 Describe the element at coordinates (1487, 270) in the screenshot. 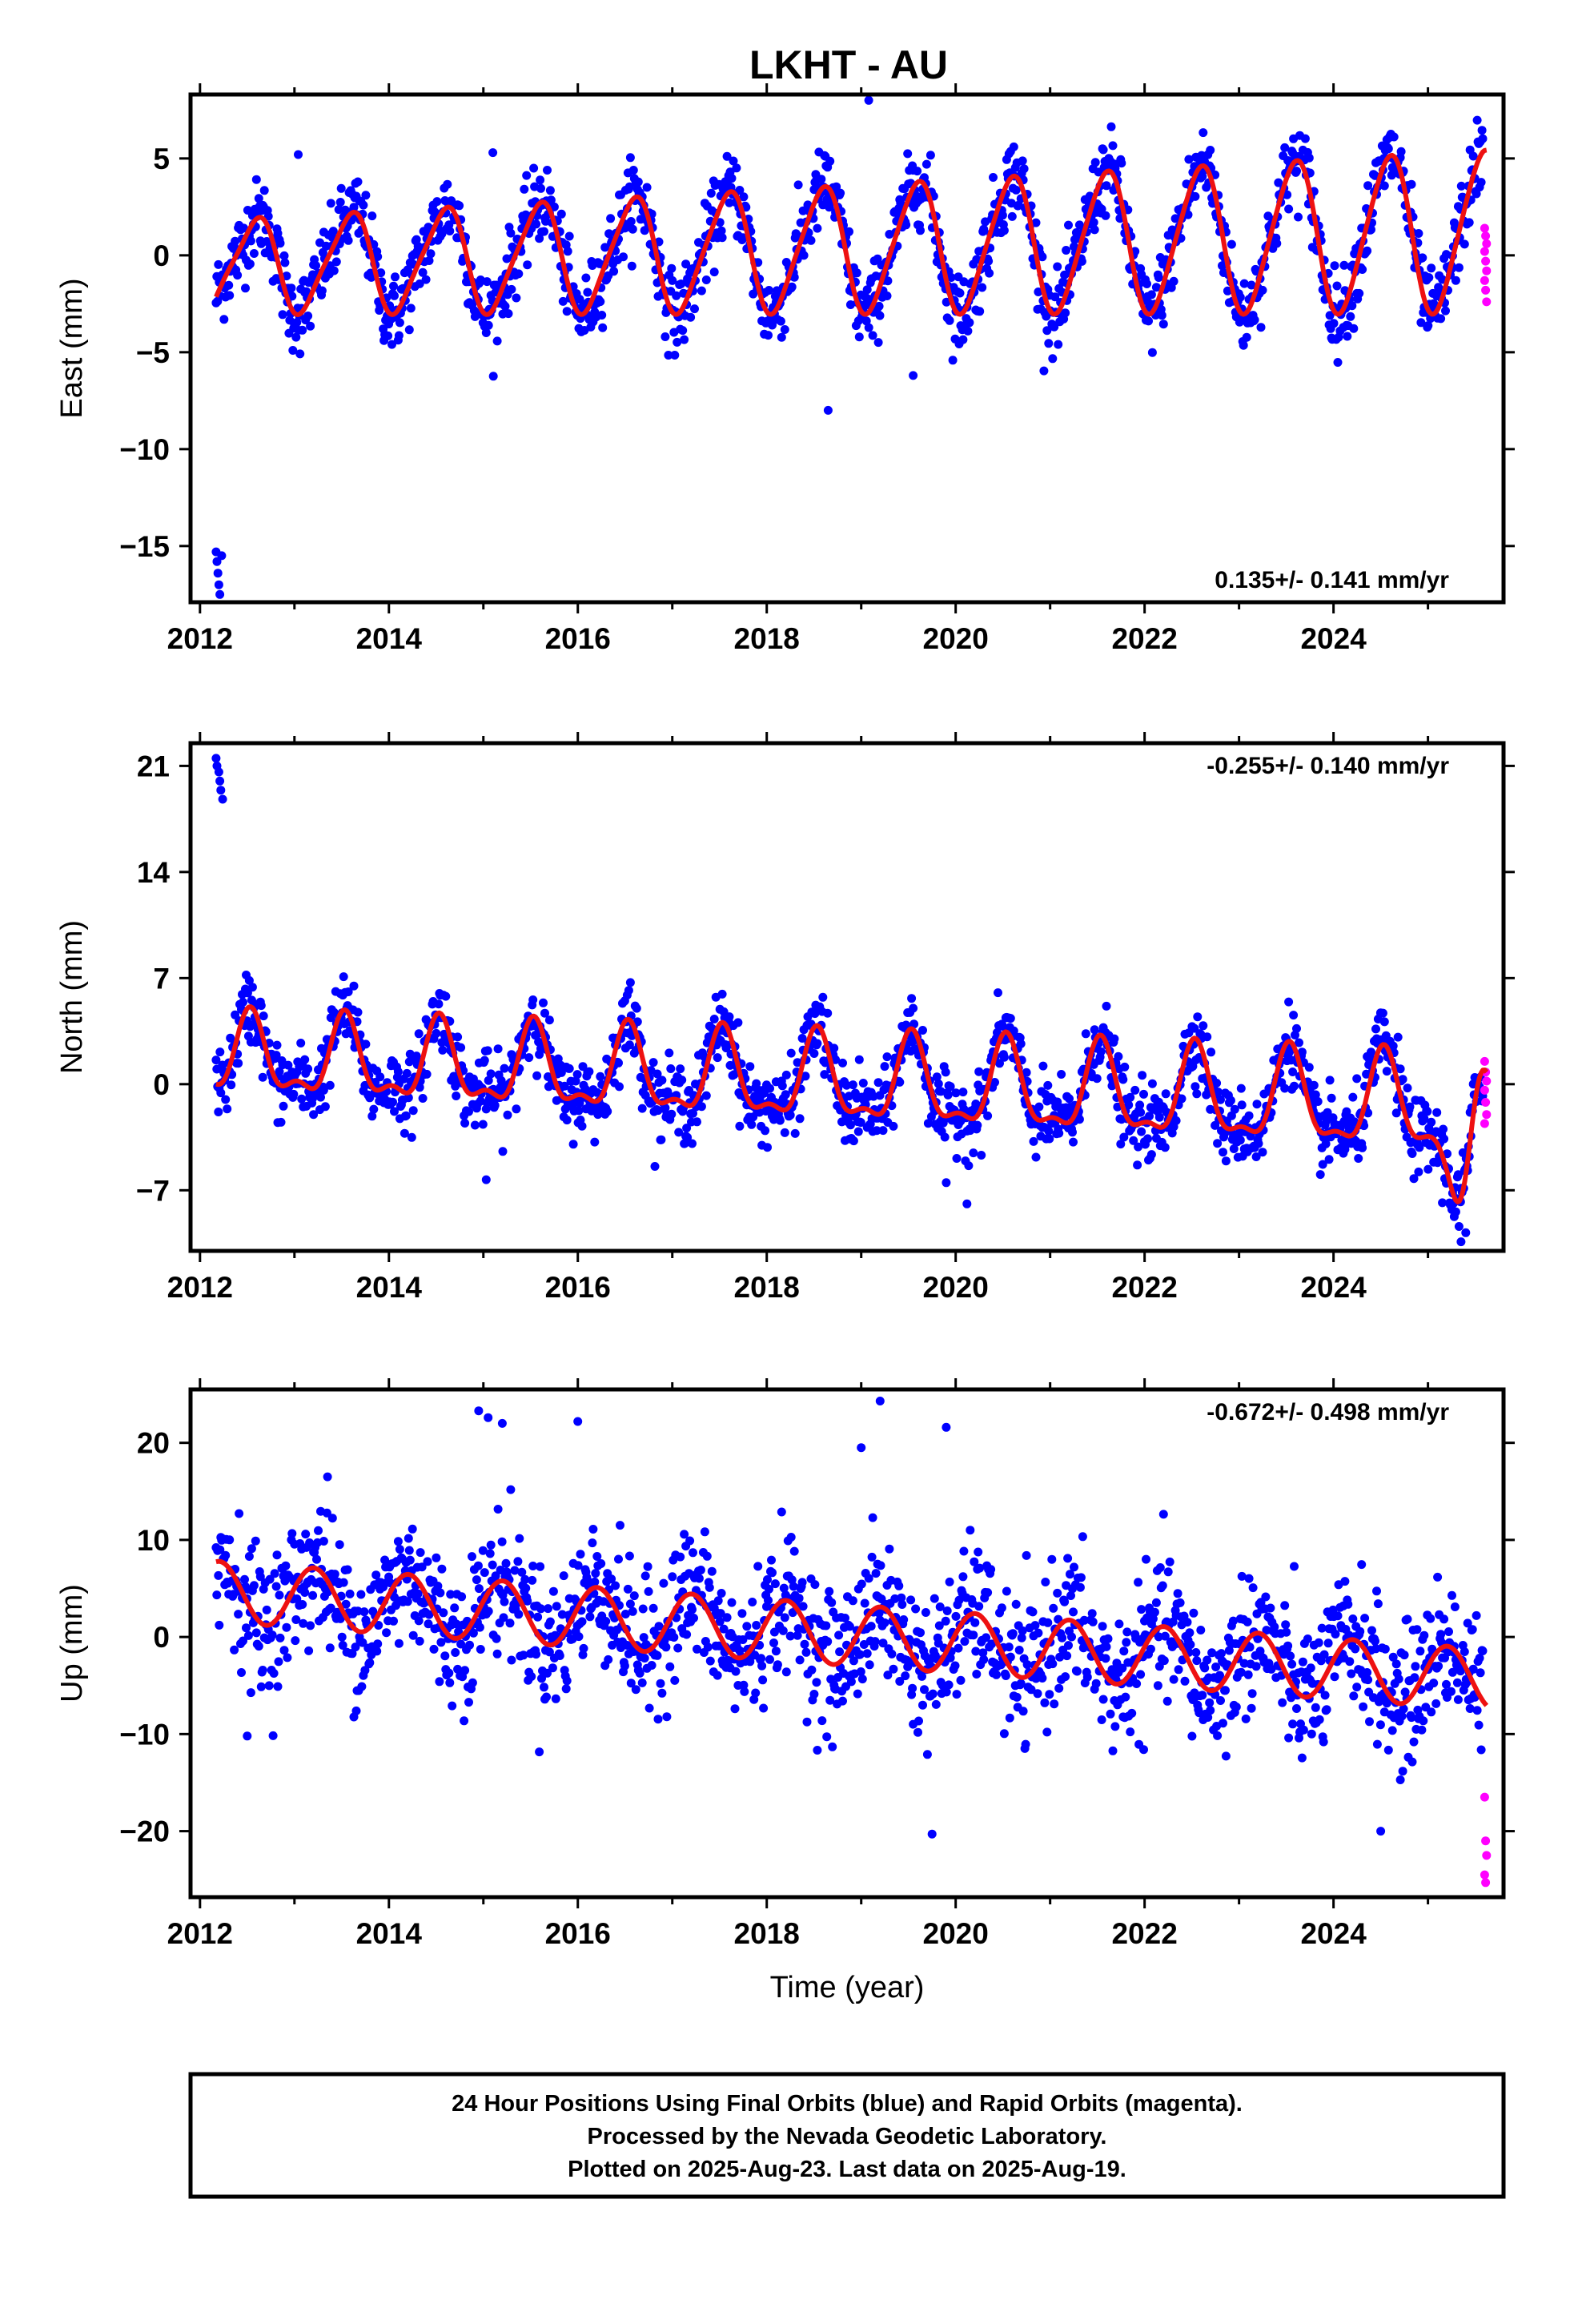

I see `rapid-point` at that location.